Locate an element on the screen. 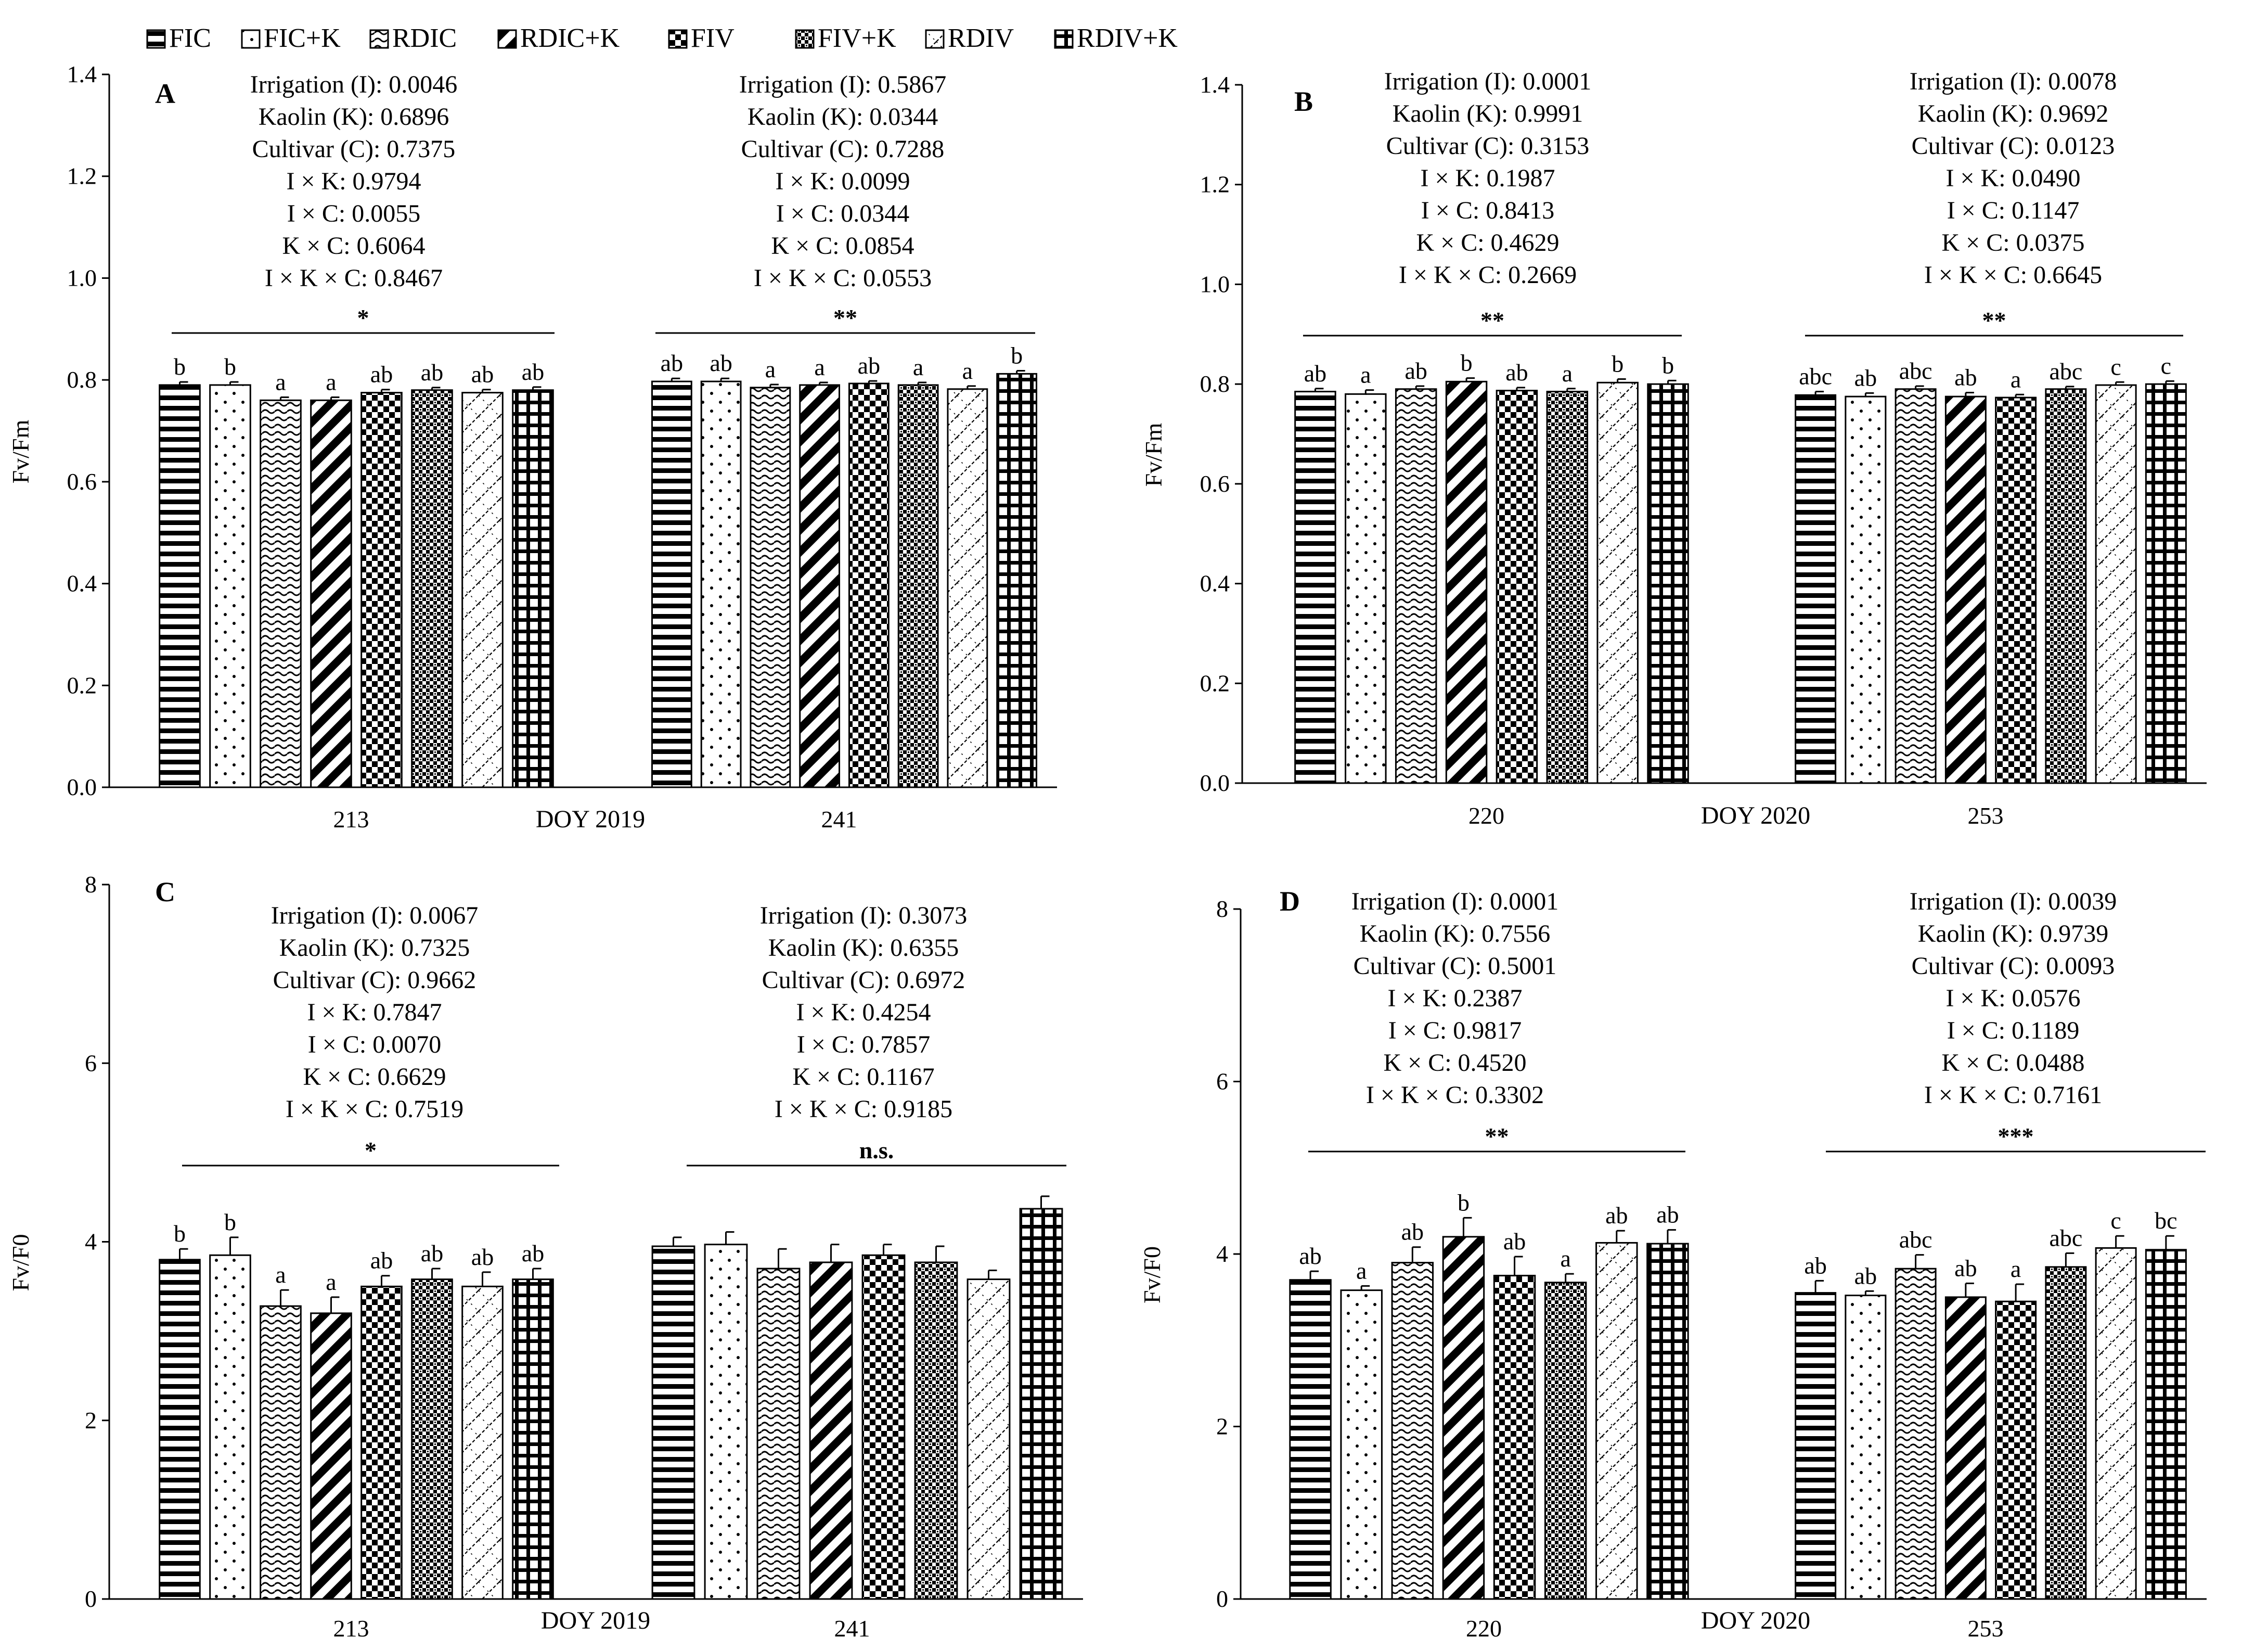 This screenshot has width=2268, height=1650. legend-label: RDIC+K is located at coordinates (570, 38).